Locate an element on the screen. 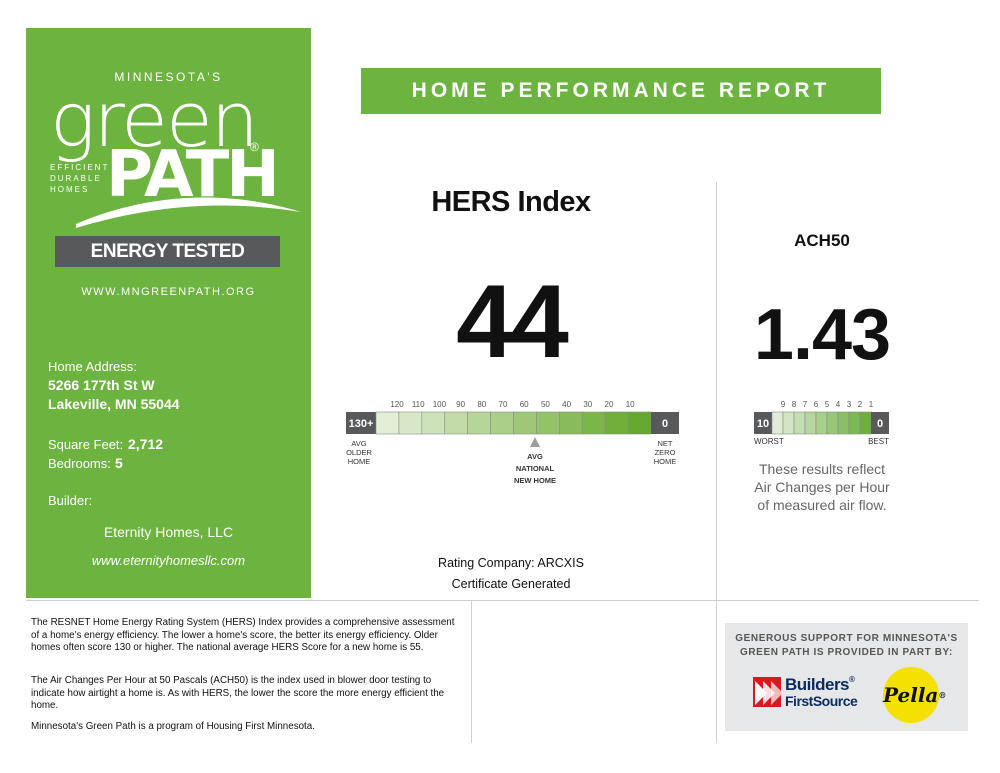 Image resolution: width=1000 pixels, height=773 pixels. hers-tick-label: 80 is located at coordinates (481, 404).